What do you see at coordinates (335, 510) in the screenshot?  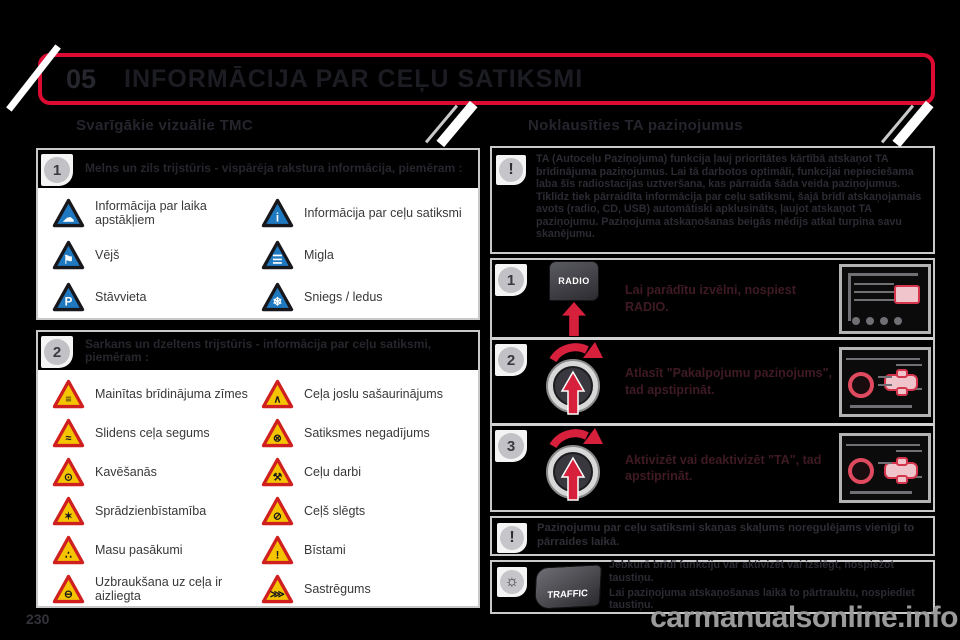 I see `legend-item-label: Ceļš slēgts` at bounding box center [335, 510].